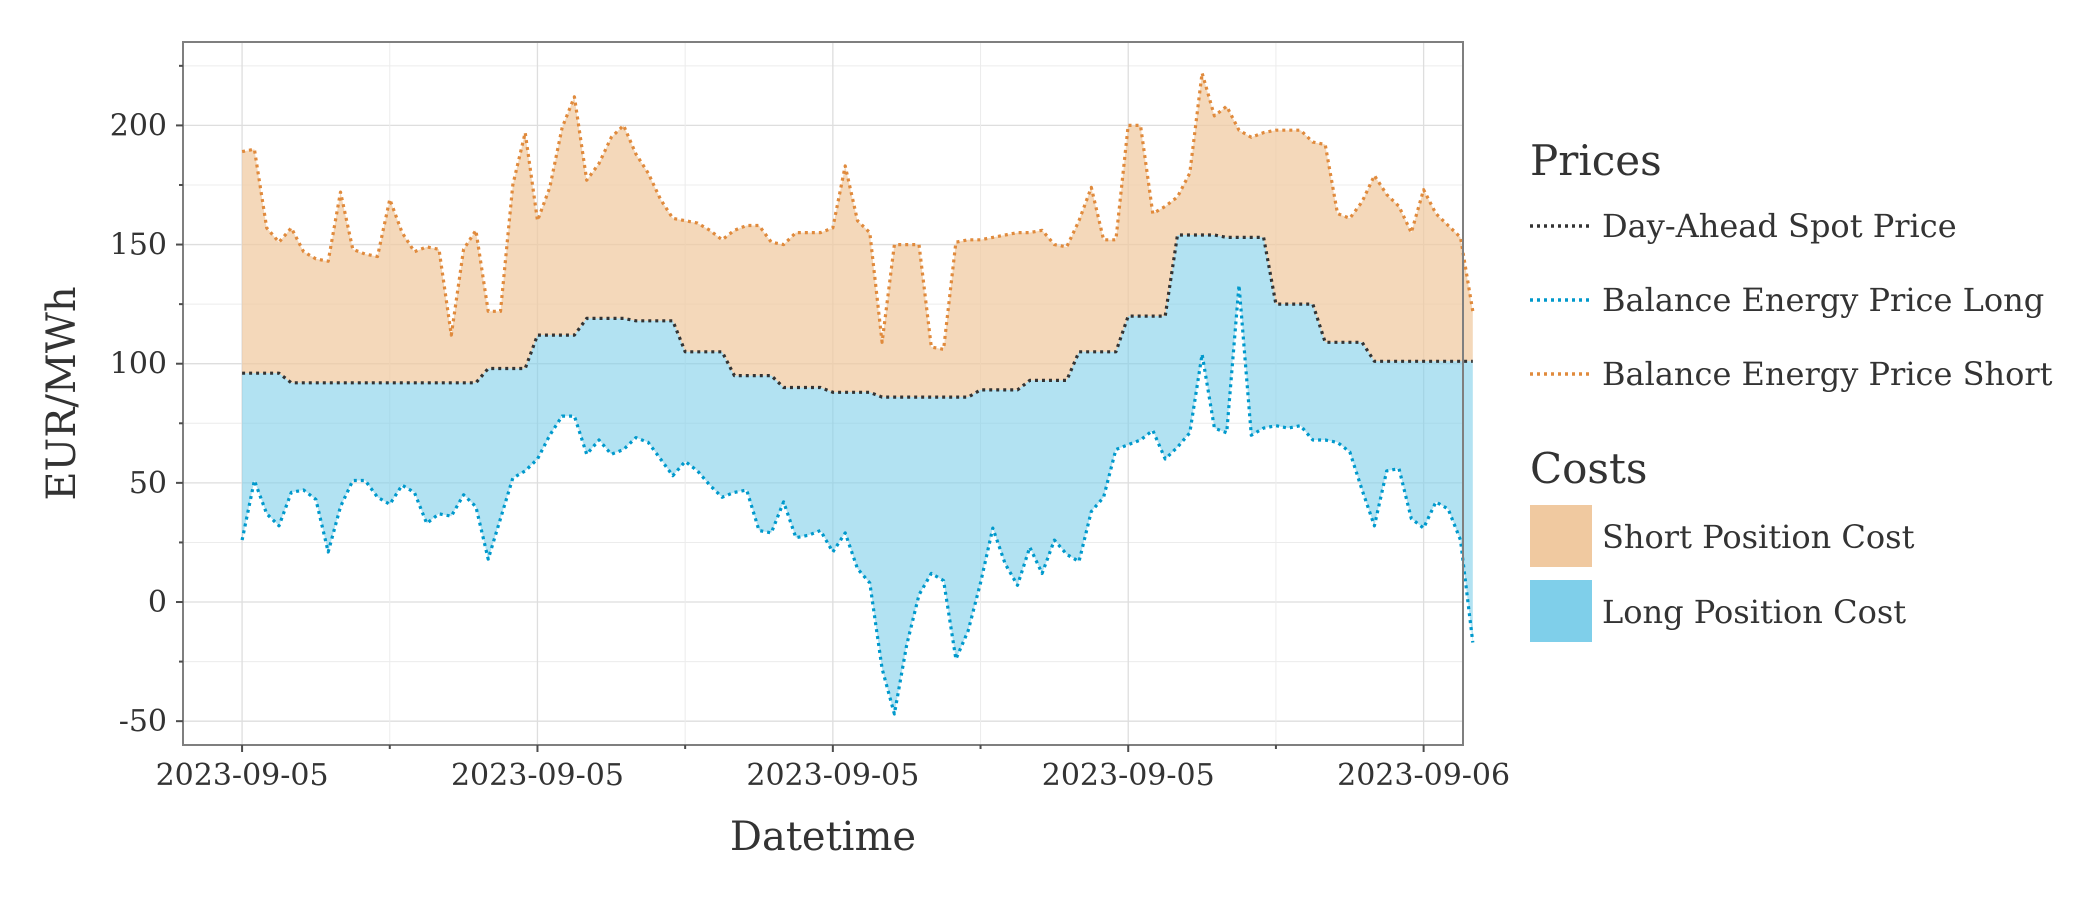 This screenshot has height=899, width=2100. What do you see at coordinates (857, 316) in the screenshot?
I see `day-ahead-spot-price-line` at bounding box center [857, 316].